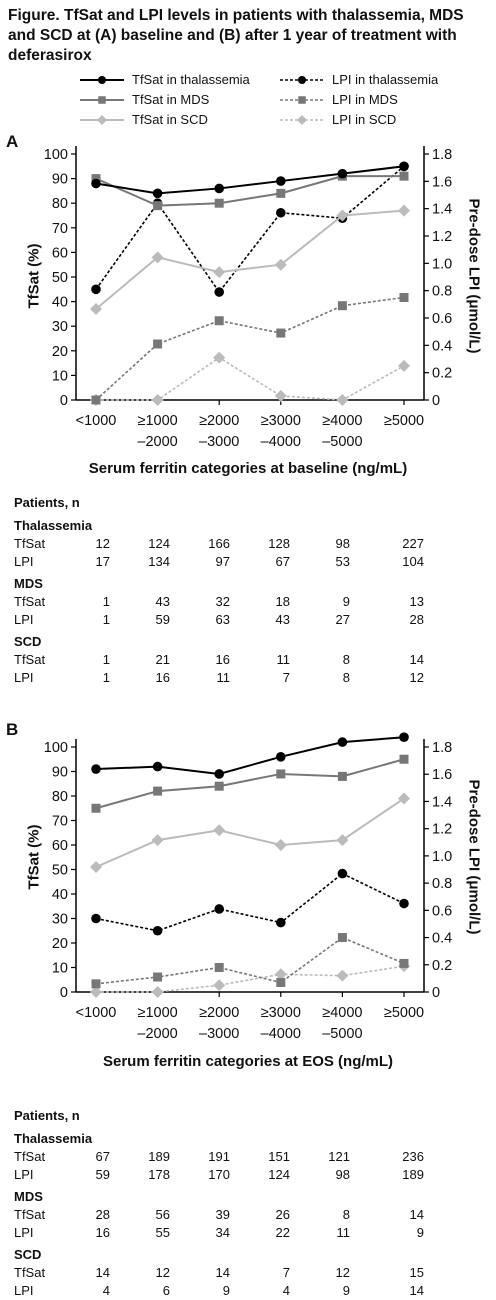 The width and height of the screenshot is (496, 1300). I want to click on x-axis-tick-label: –4000, so click(281, 442).